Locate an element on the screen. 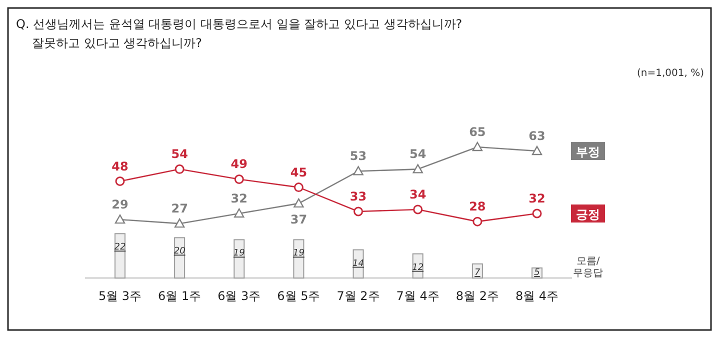  data-label: 12 is located at coordinates (418, 267).